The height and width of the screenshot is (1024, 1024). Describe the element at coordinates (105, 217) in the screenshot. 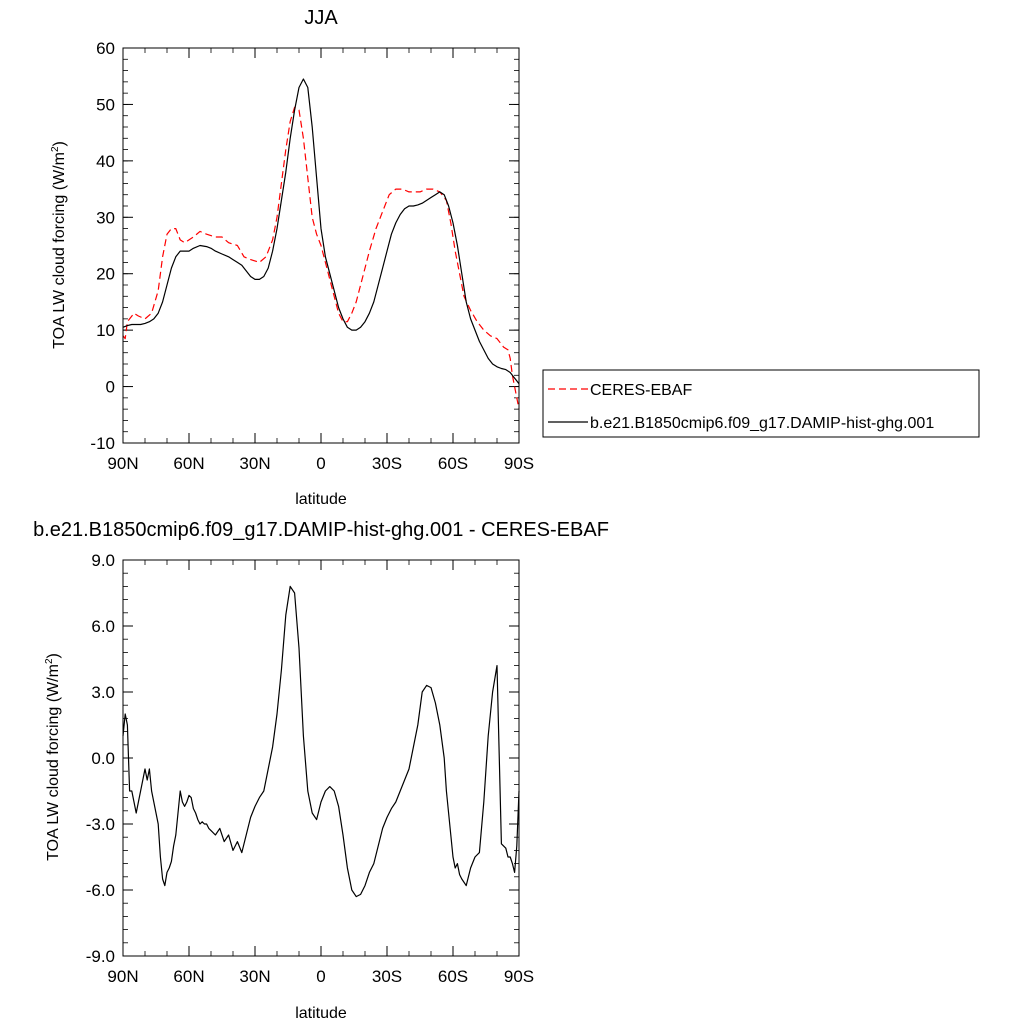

I see `top-y-tick-label: 30` at that location.